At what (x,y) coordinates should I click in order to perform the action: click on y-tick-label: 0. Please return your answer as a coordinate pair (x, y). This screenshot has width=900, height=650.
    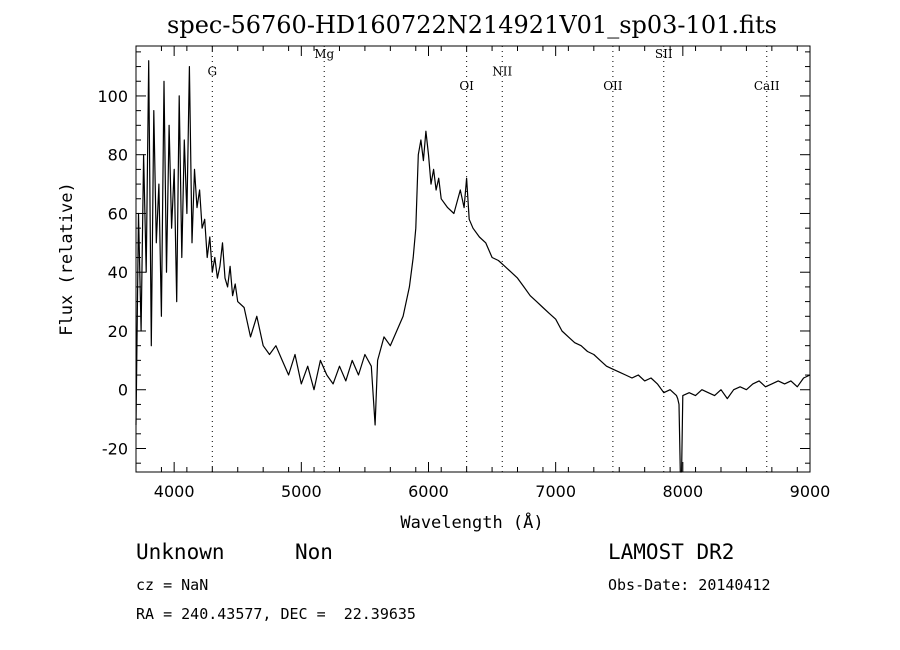
    Looking at the image, I should click on (123, 390).